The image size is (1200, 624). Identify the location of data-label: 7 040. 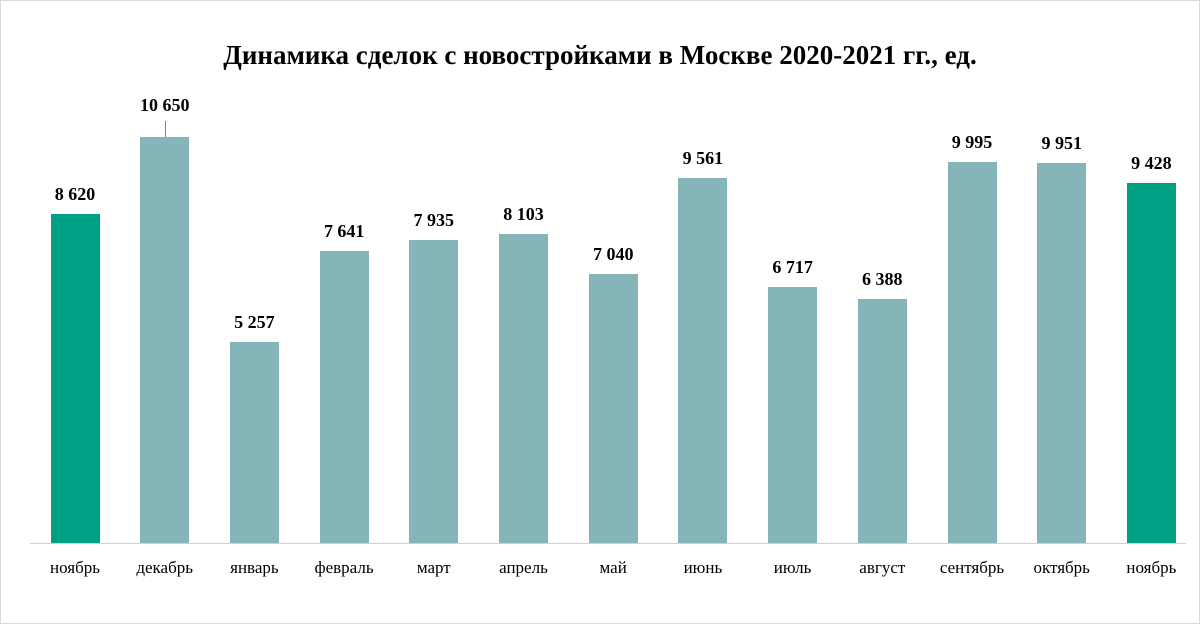
(613, 254).